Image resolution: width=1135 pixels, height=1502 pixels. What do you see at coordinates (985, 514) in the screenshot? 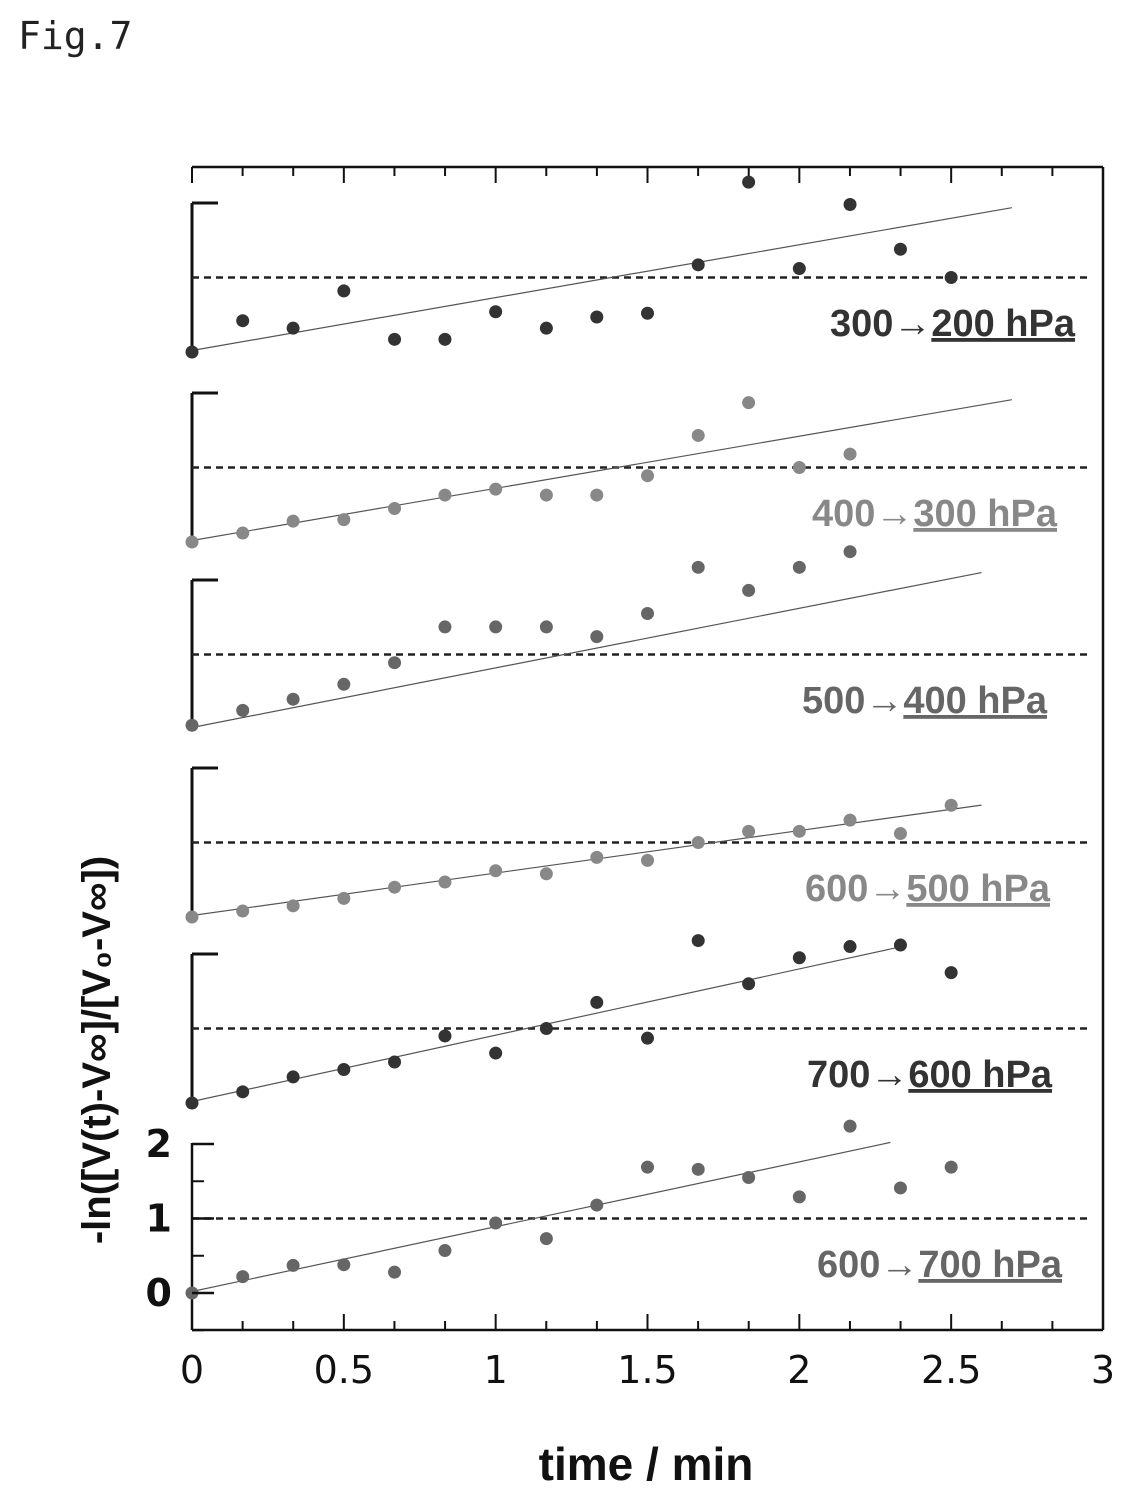
I see `panel-label-to: 300 hPa` at bounding box center [985, 514].